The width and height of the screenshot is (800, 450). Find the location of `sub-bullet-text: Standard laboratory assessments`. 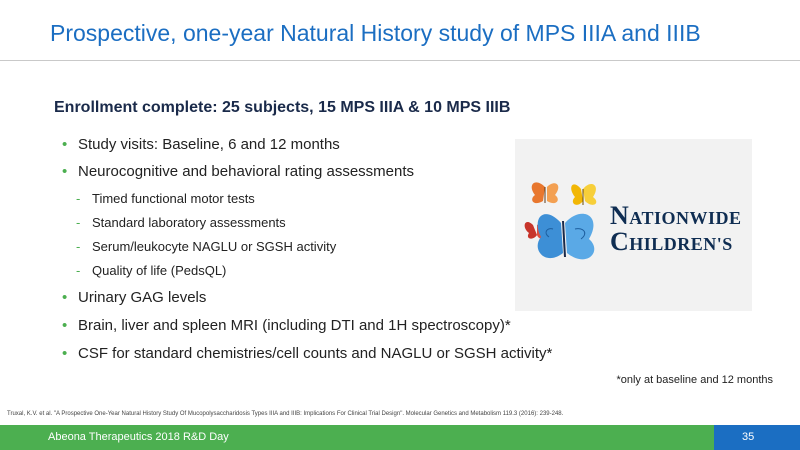

sub-bullet-text: Standard laboratory assessments is located at coordinates (189, 222).